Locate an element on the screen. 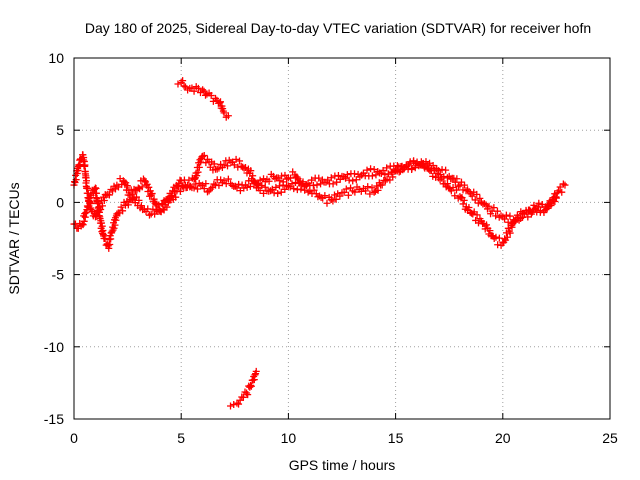 The width and height of the screenshot is (640, 480). y-tick-label: -15 is located at coordinates (54, 419).